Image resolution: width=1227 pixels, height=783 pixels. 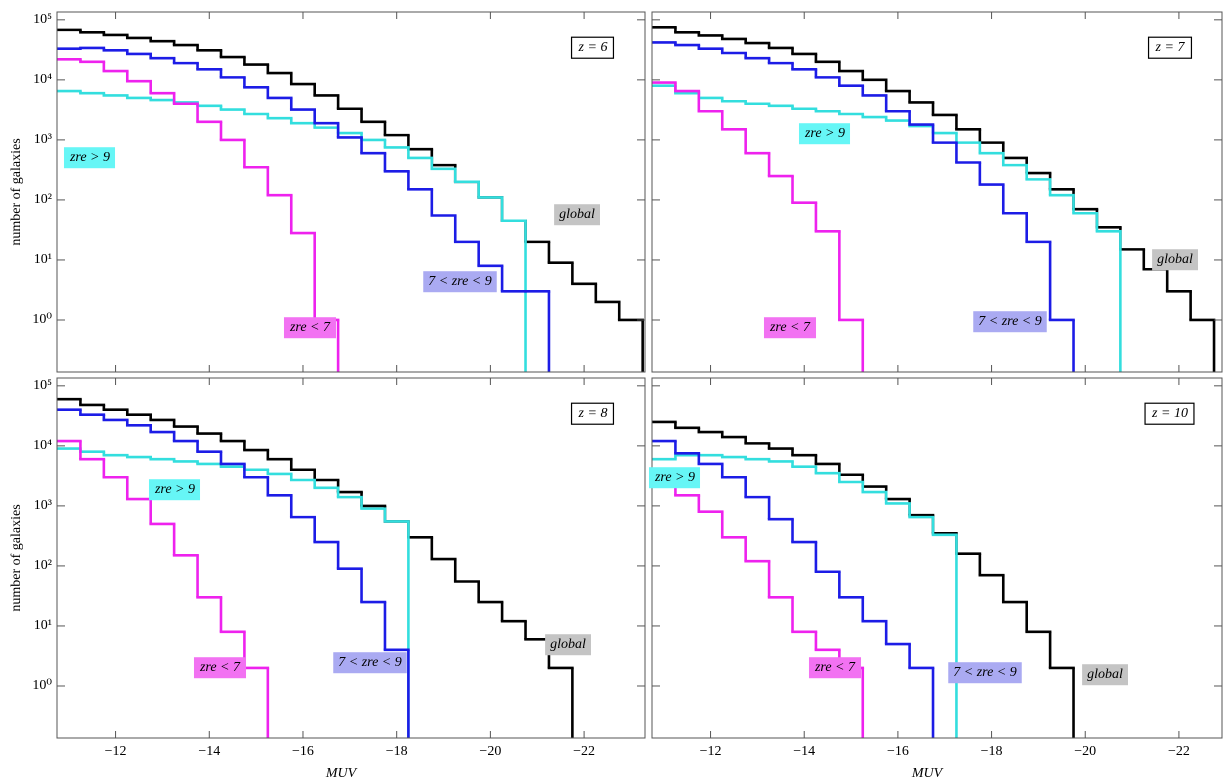 I want to click on panel-label: z = 6, so click(x=593, y=47).